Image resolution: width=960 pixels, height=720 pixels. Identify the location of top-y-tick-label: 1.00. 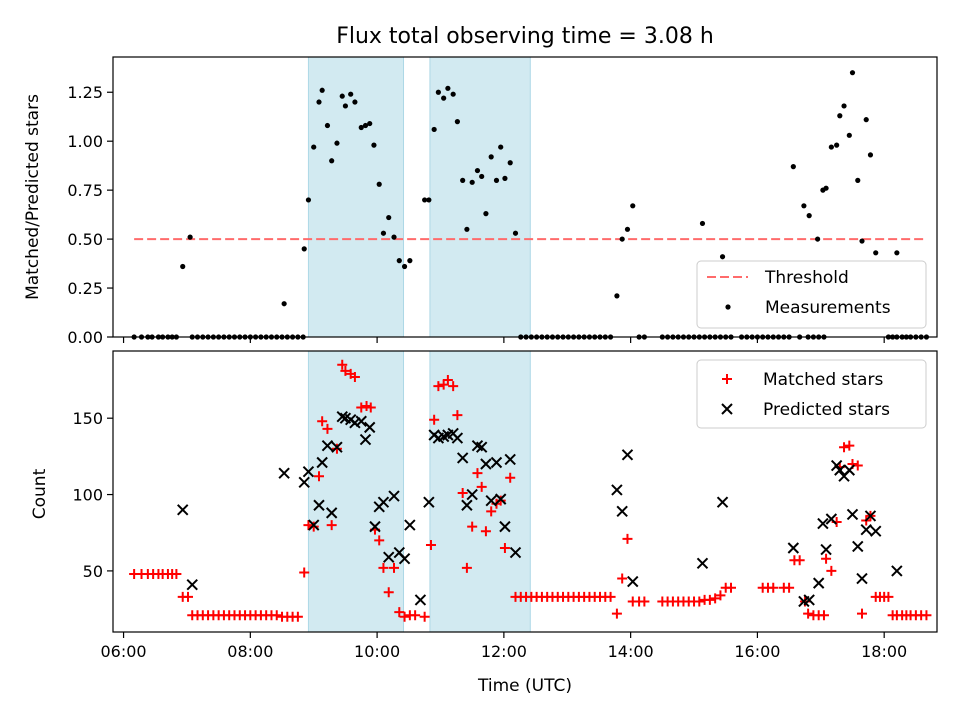
(85, 141).